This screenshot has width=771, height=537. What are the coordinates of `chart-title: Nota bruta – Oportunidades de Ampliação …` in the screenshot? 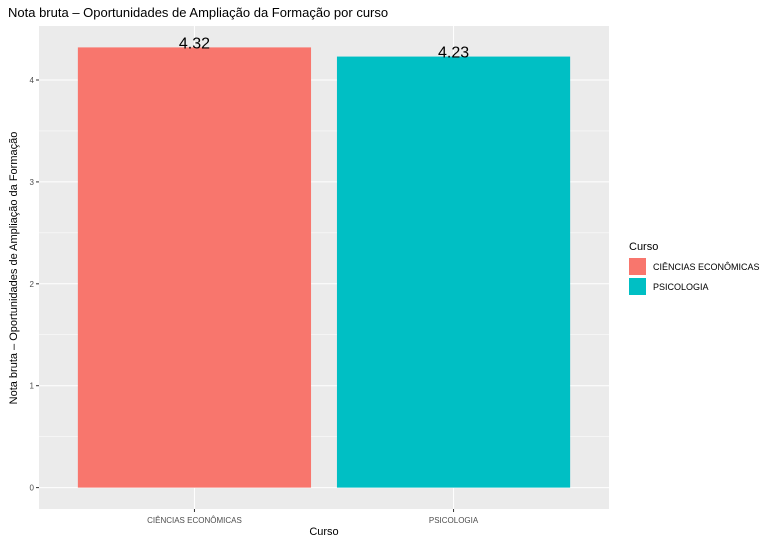 It's located at (198, 12).